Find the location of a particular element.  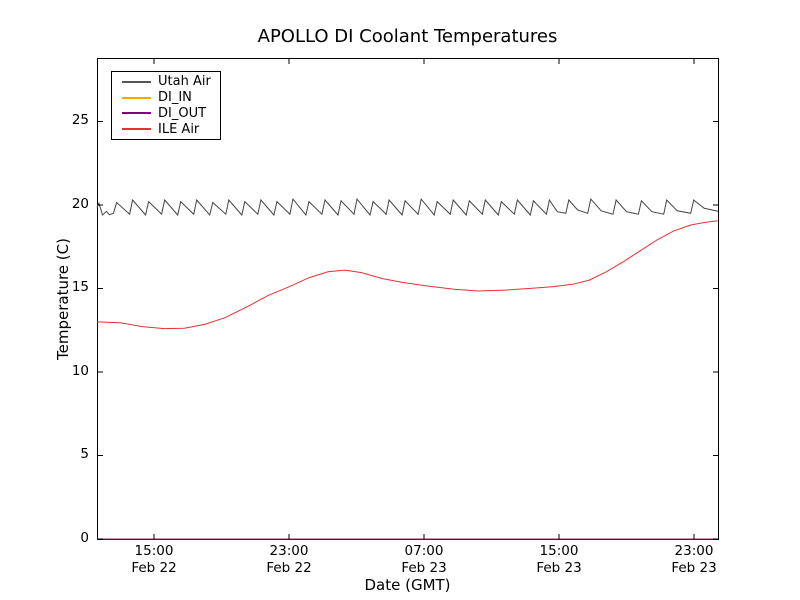

legend-label: ILE Air is located at coordinates (179, 129).